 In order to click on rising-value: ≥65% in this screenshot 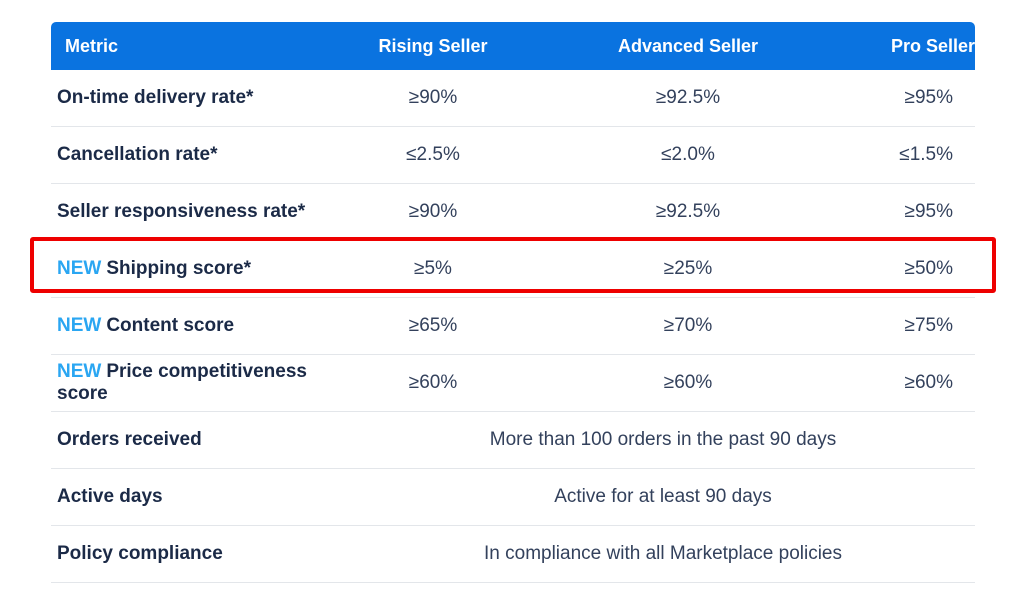, I will do `click(433, 325)`.